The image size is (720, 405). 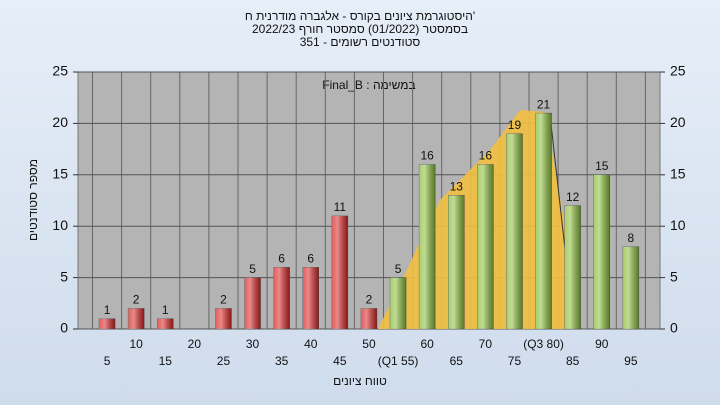 I want to click on x-tick-label: 75, so click(x=515, y=361).